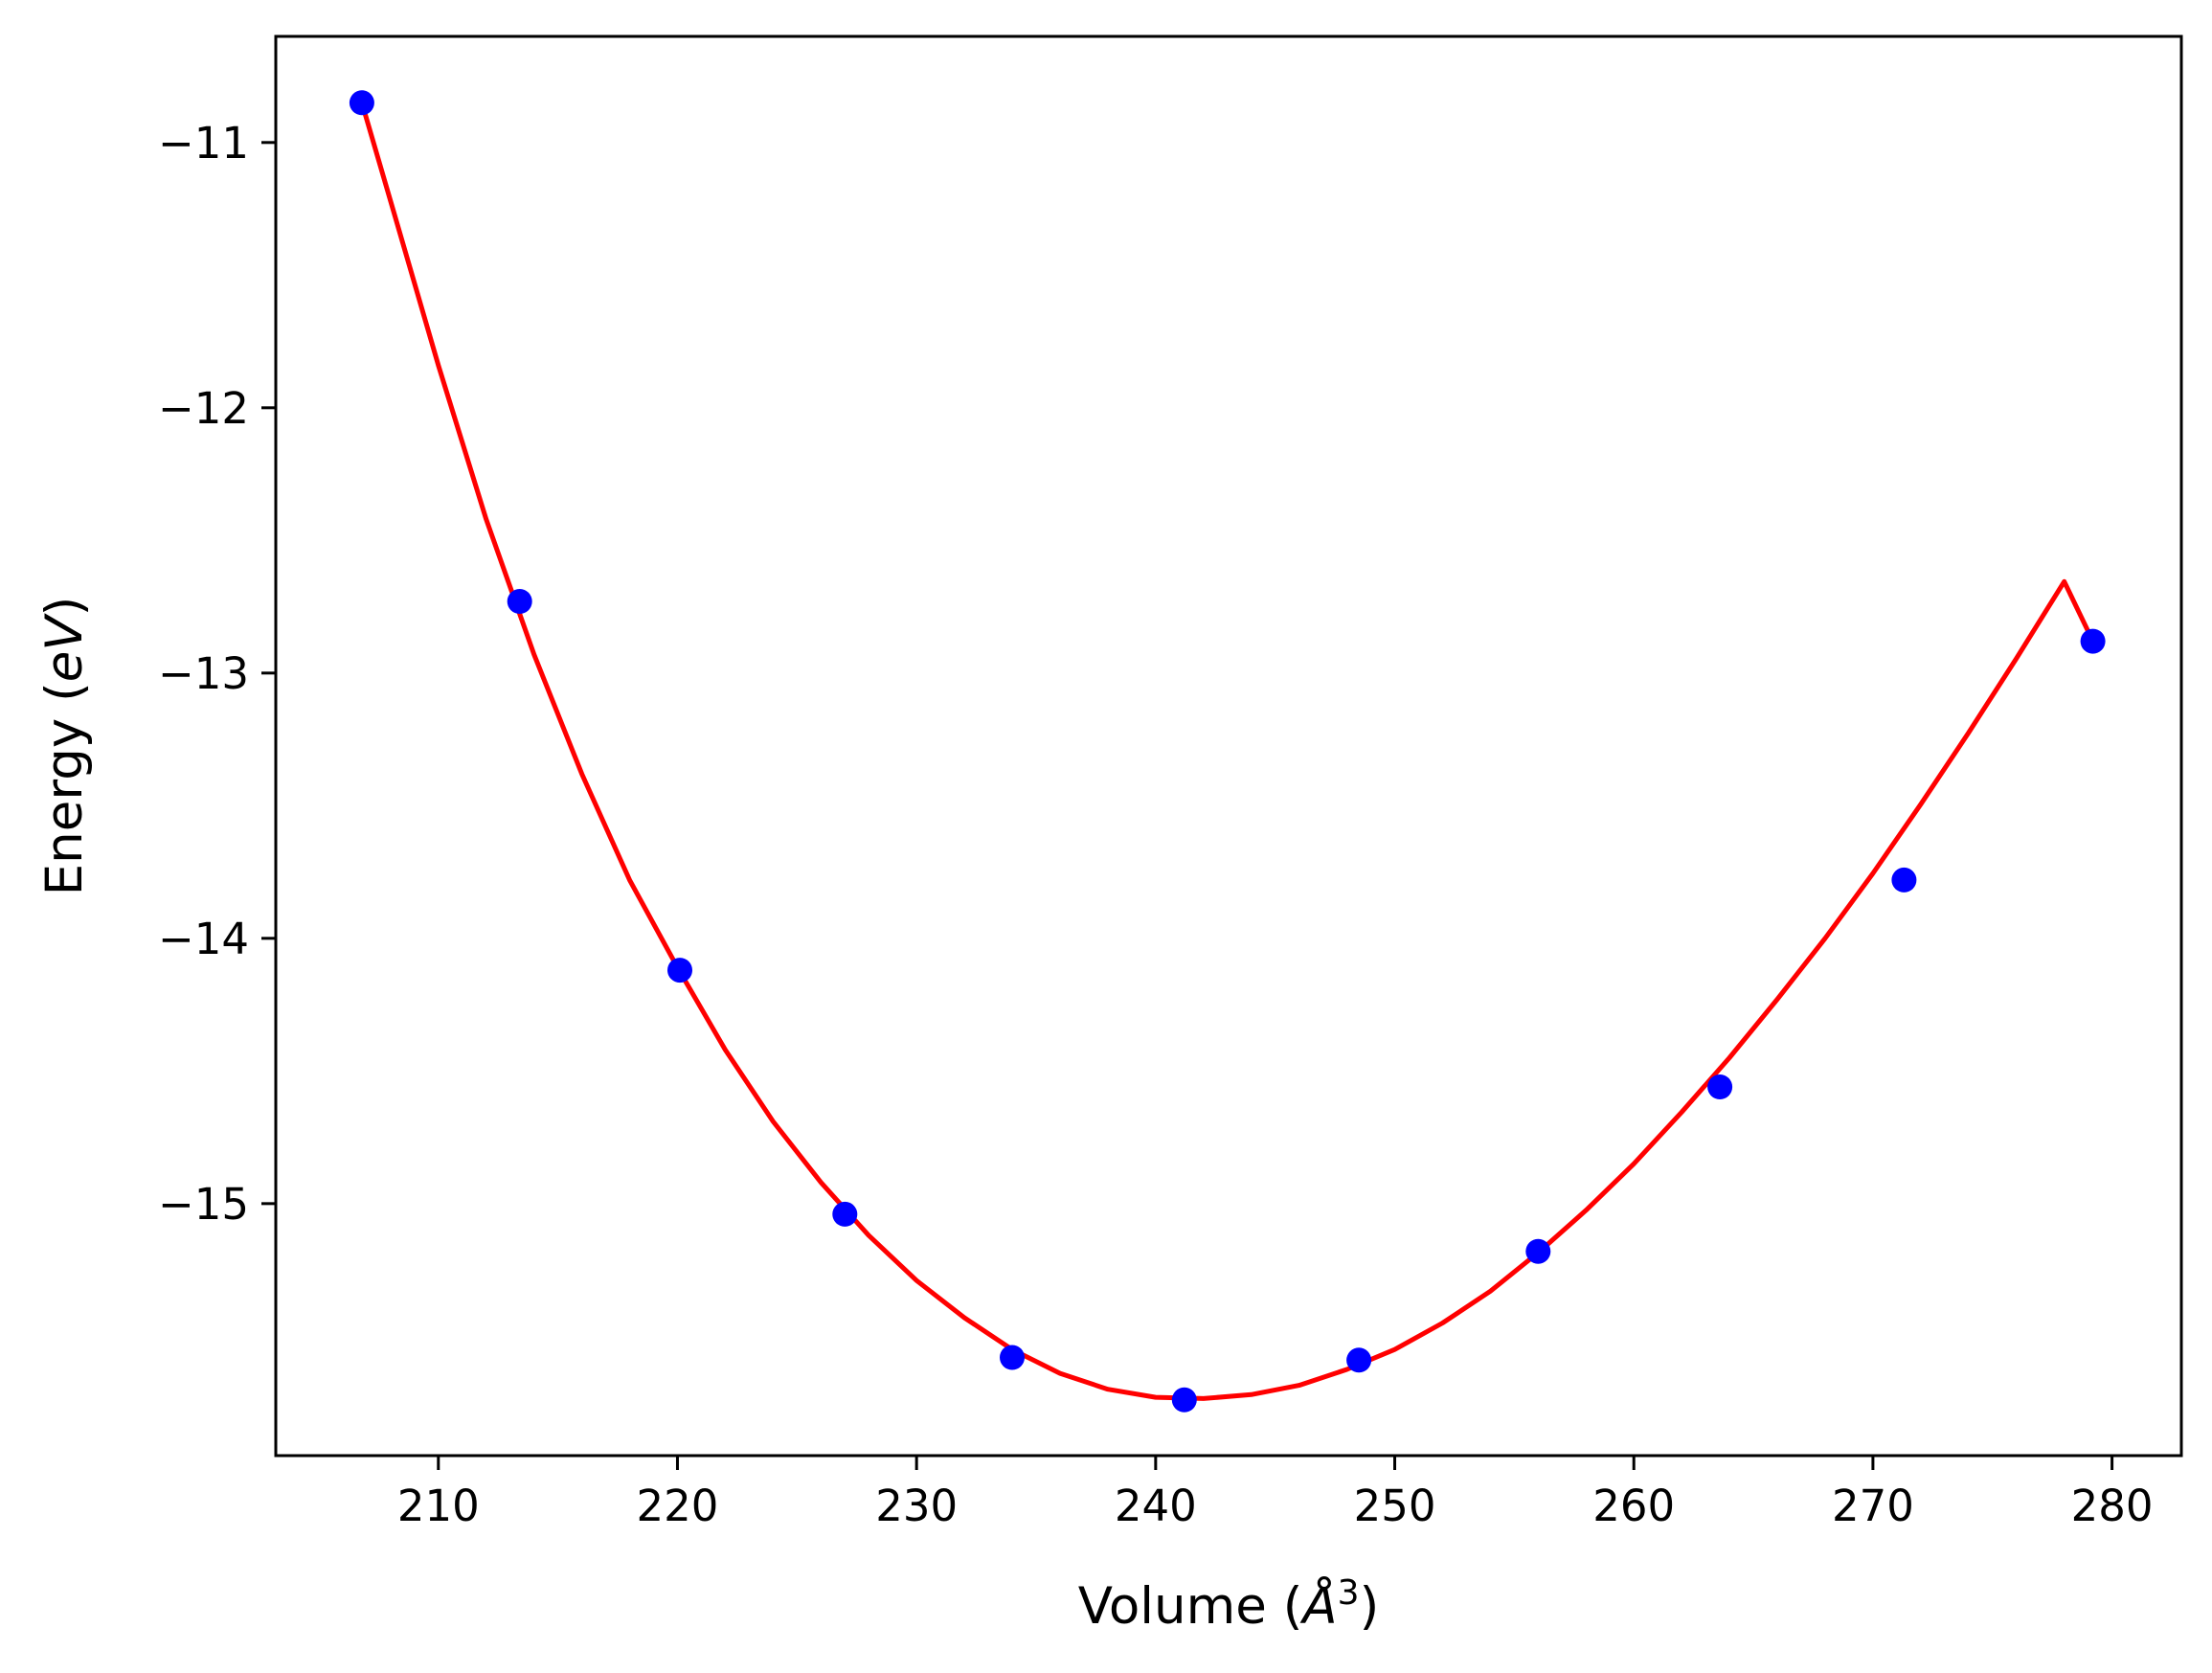 Image resolution: width=2212 pixels, height=1673 pixels. I want to click on x-axis-label-sup: 3, so click(1349, 1593).